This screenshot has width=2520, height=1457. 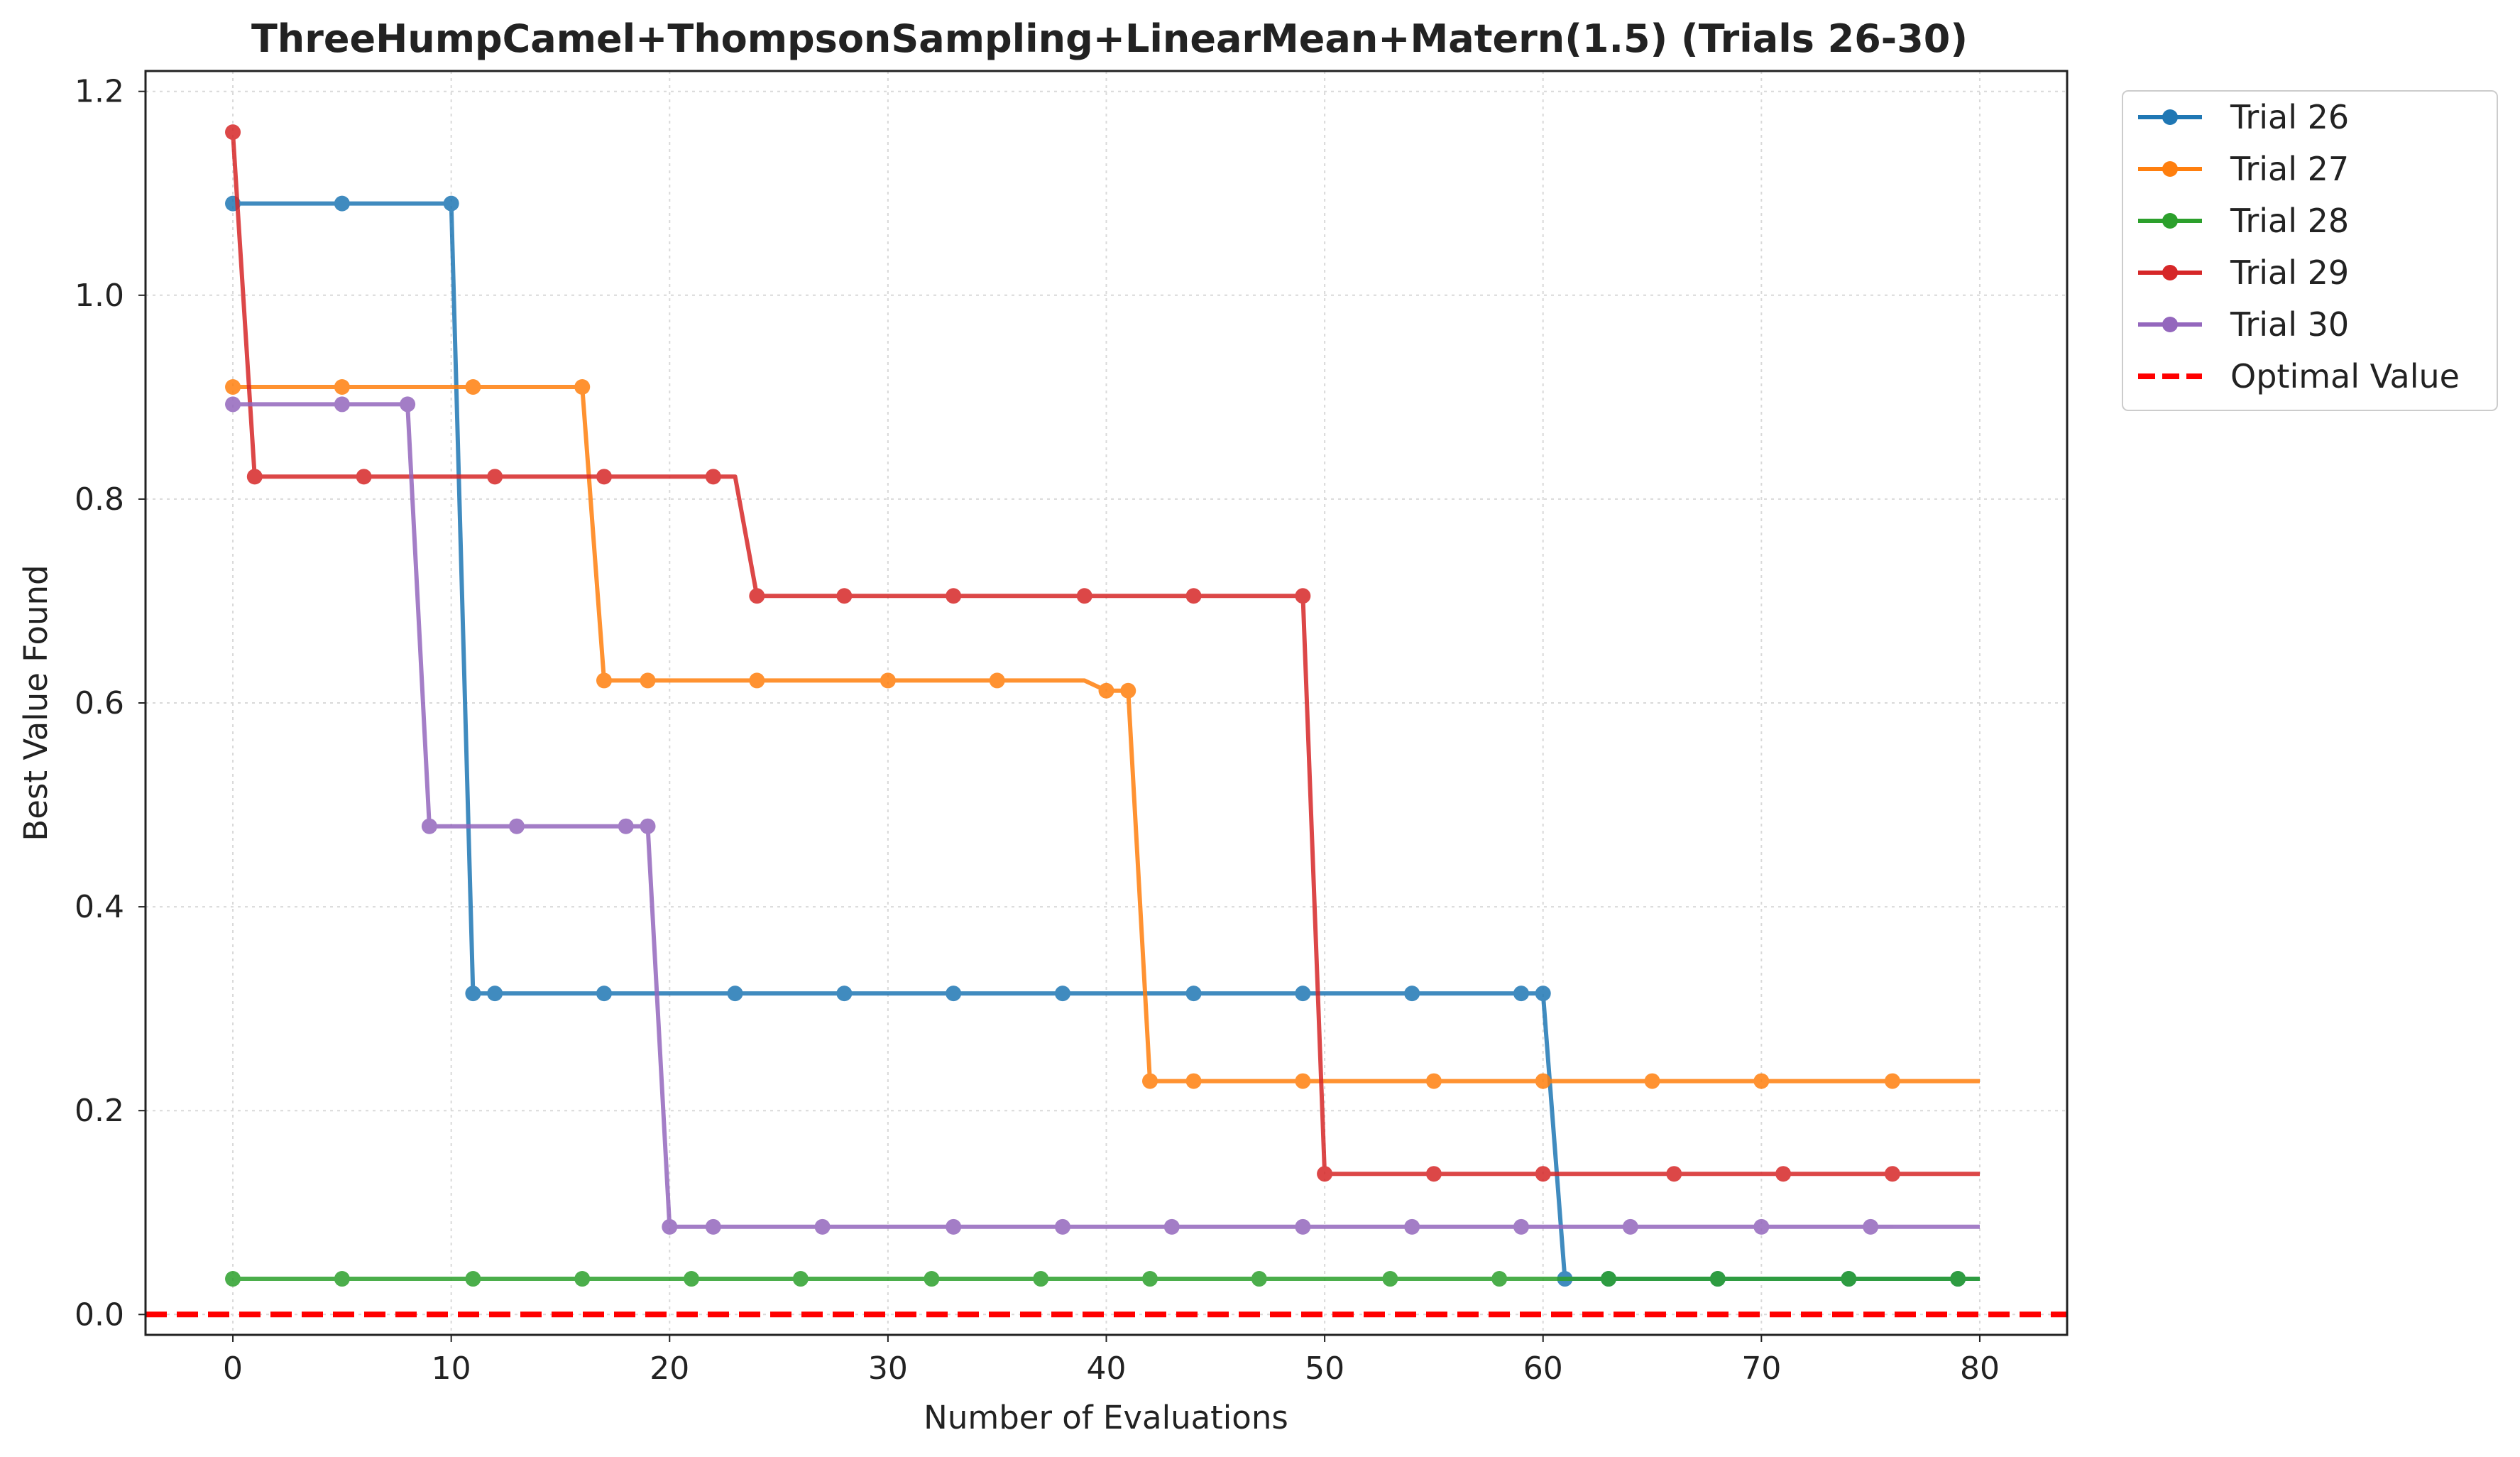 I want to click on x-axis-label: Number of Evaluations, so click(x=1106, y=1417).